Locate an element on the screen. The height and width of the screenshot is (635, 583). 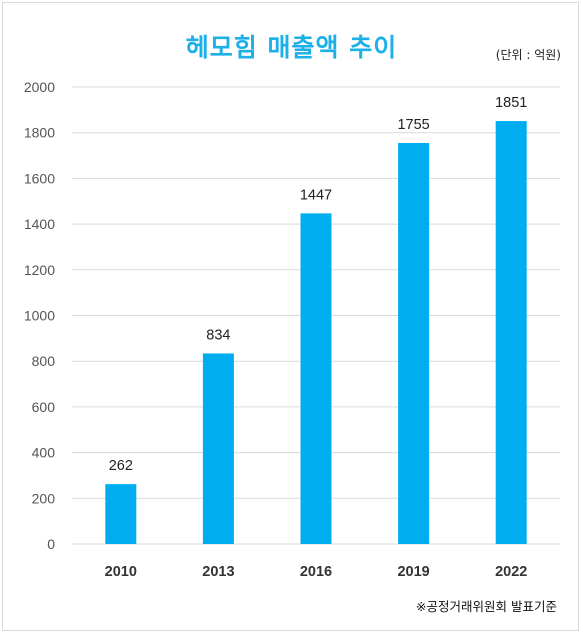
x-tick-label: 2013 is located at coordinates (218, 572).